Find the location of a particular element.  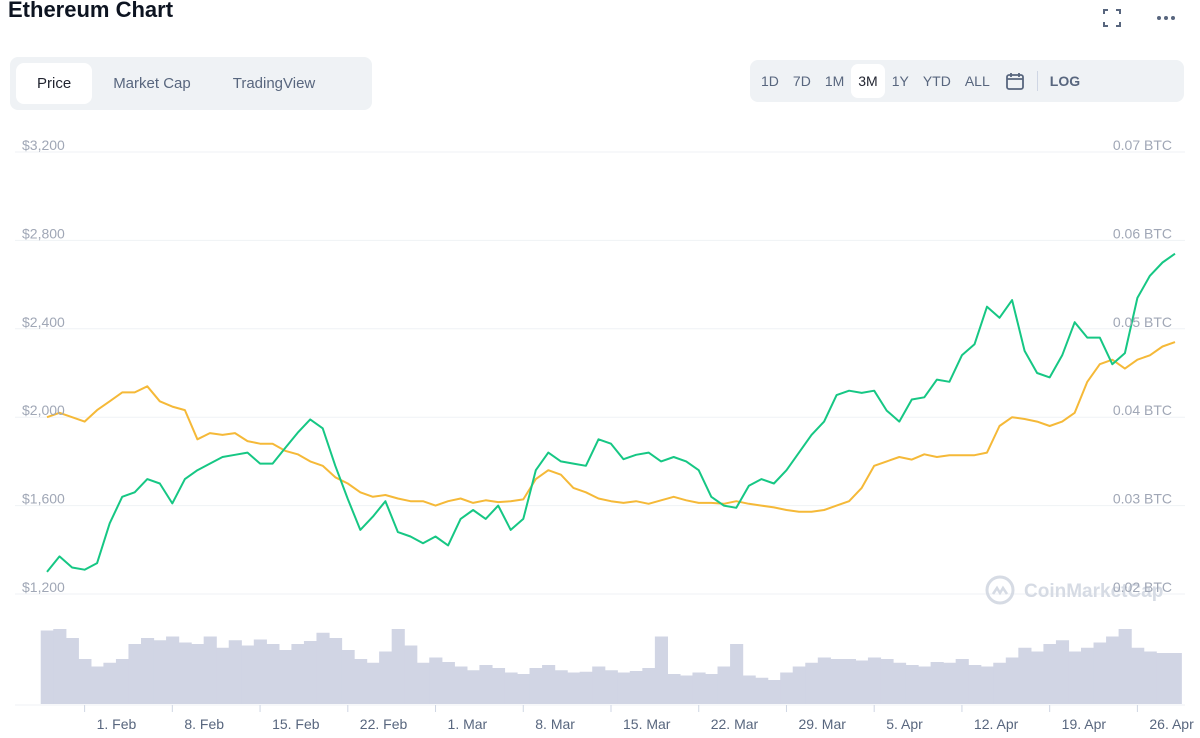

range-divider is located at coordinates (1037, 81).